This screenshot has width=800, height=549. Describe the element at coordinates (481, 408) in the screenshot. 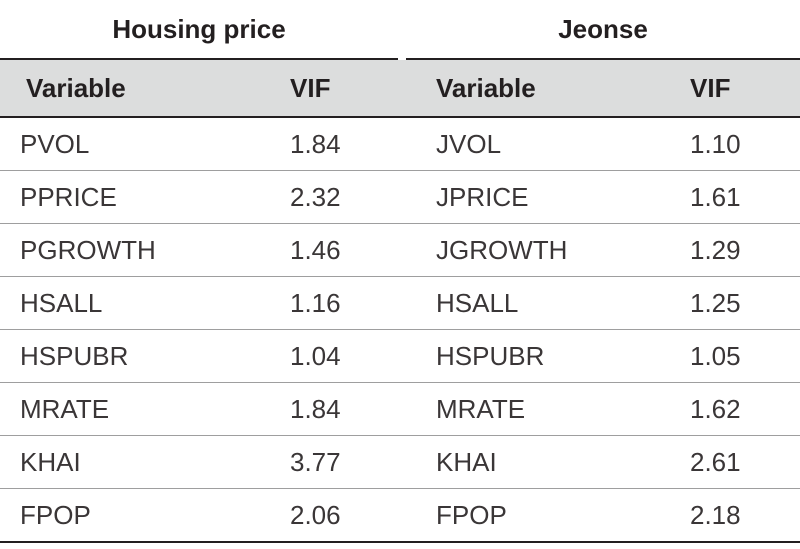

I see `cell-jeonse-variable: MRATE` at that location.